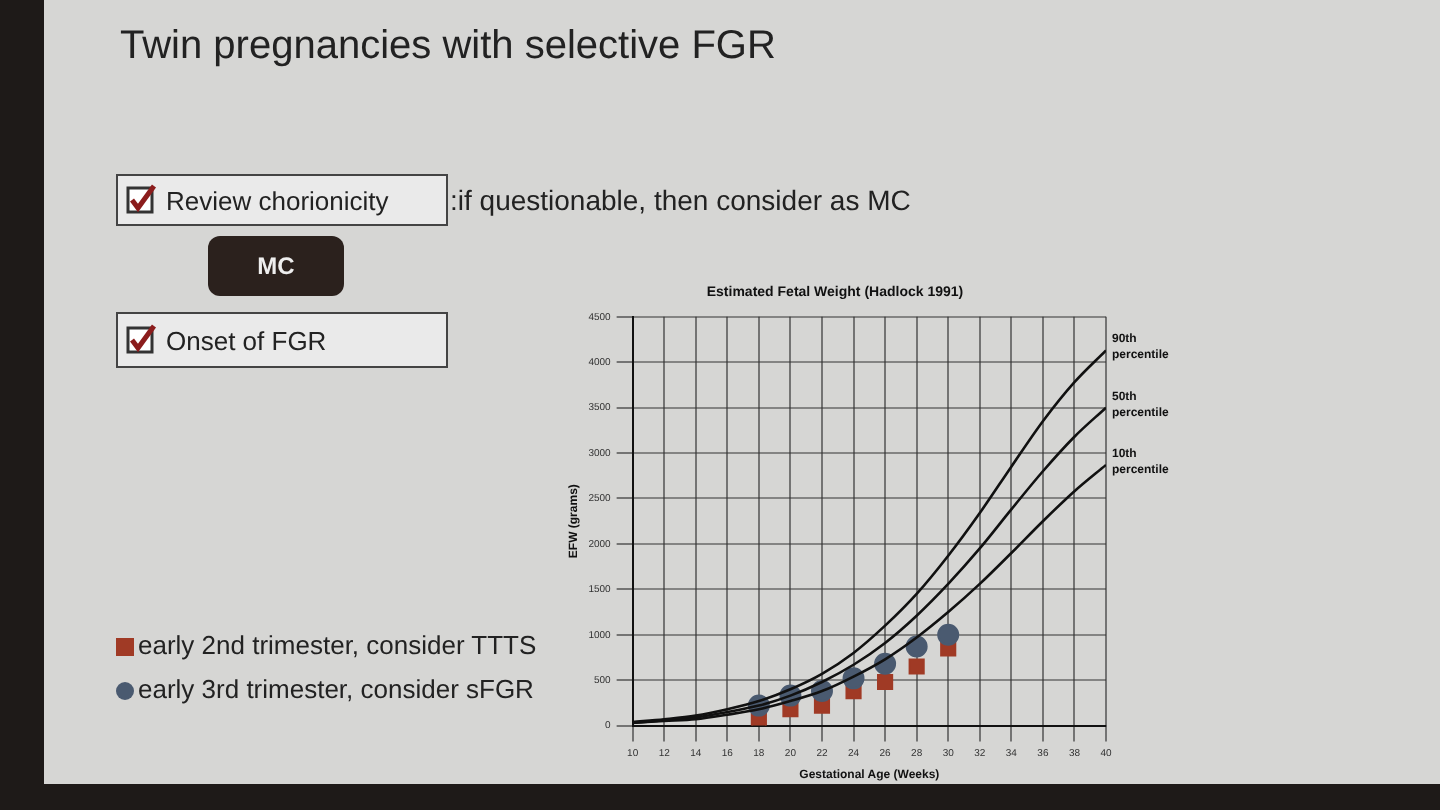 The image size is (1440, 810). I want to click on text: Twin pregnancies with selective FGR, so click(448, 46).